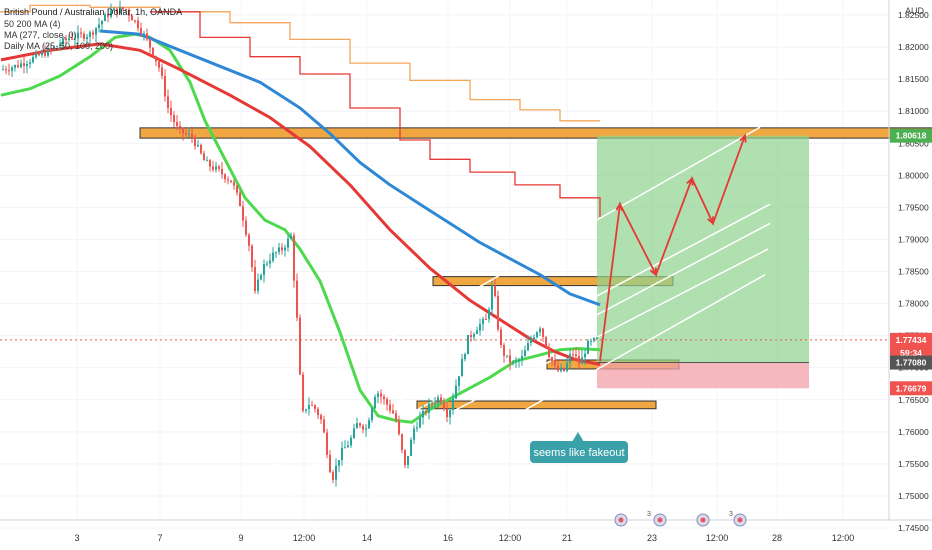  Describe the element at coordinates (76, 538) in the screenshot. I see `time-tick-label: 3` at that location.